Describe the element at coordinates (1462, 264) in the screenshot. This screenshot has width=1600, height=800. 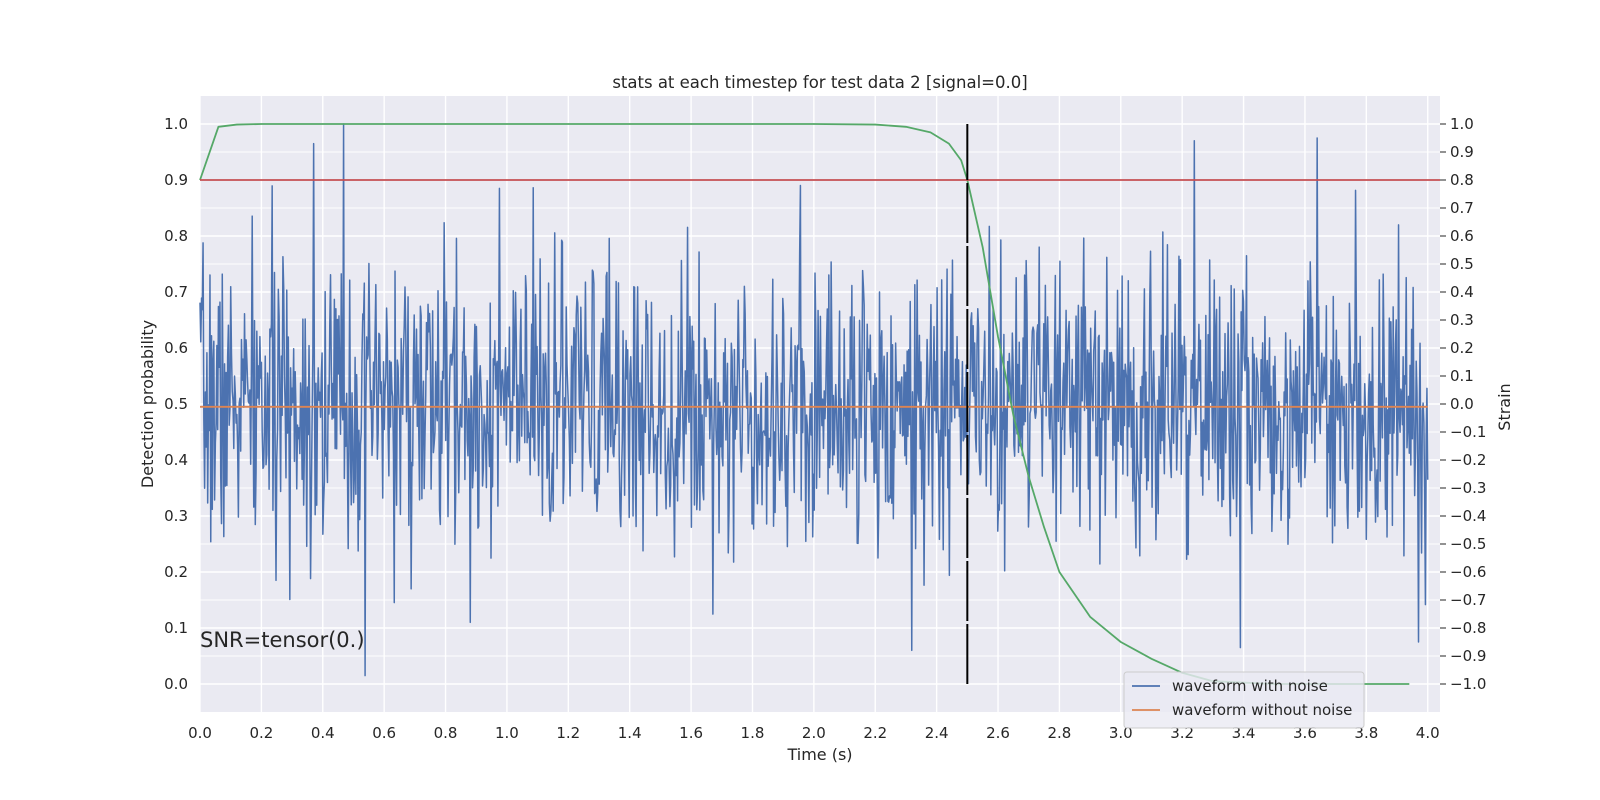
I see `y-right-tick-label-15: 0.5` at that location.